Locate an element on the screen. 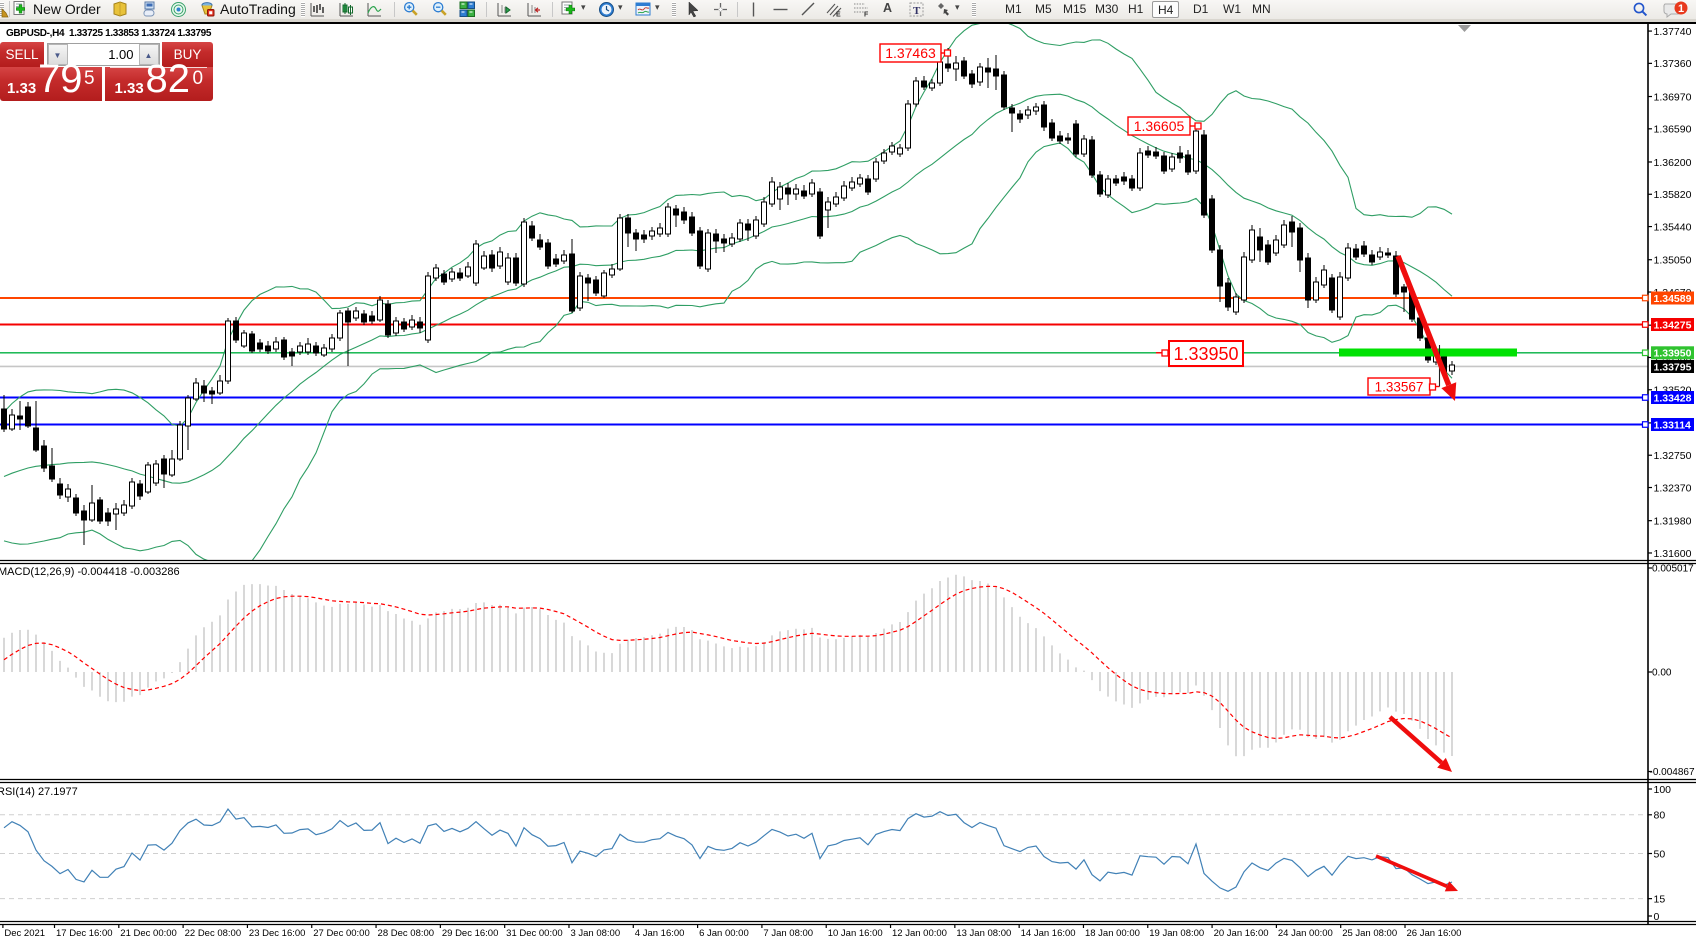  svg-text: 26 Jan 16:00 is located at coordinates (1434, 933).